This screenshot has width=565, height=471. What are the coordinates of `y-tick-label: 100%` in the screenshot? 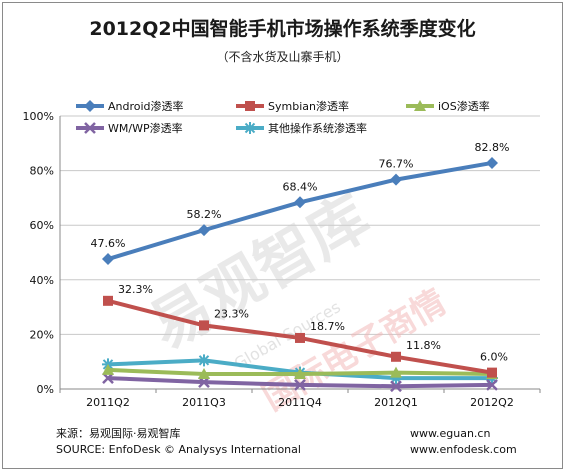 It's located at (38, 116).